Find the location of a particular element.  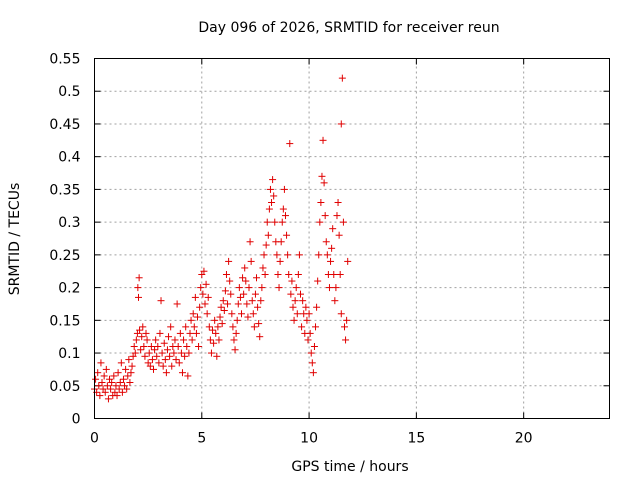

y-tick-label: 0.2 is located at coordinates (69, 289).